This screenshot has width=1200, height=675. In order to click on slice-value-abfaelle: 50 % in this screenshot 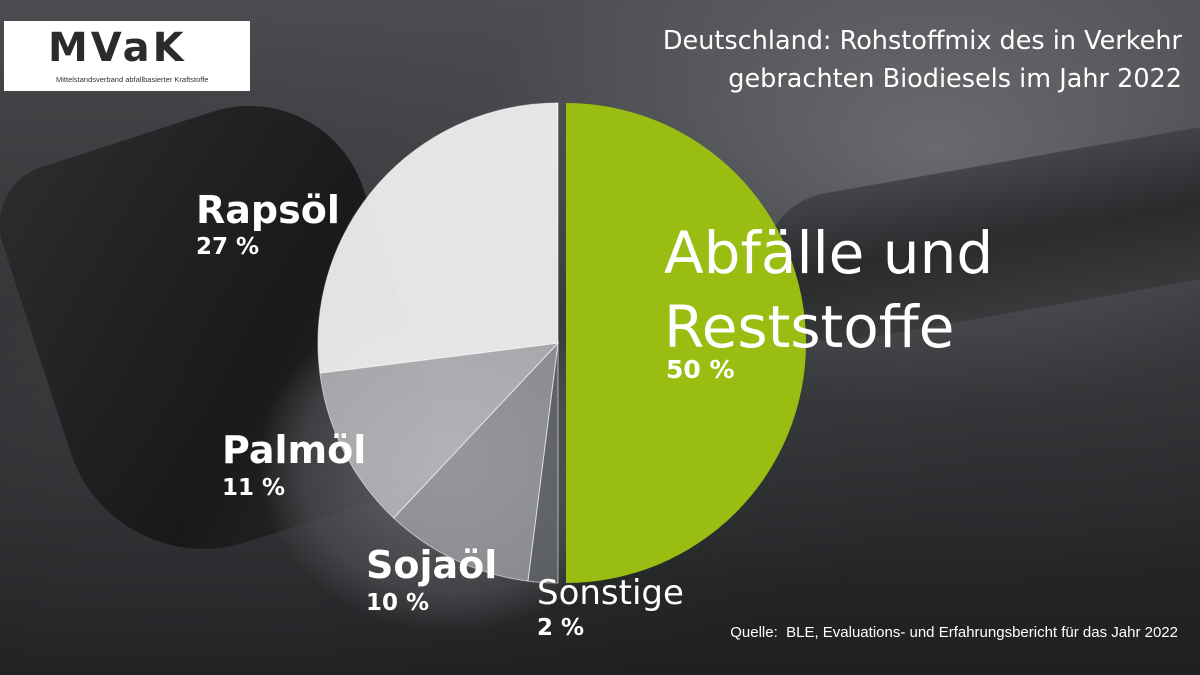, I will do `click(700, 369)`.